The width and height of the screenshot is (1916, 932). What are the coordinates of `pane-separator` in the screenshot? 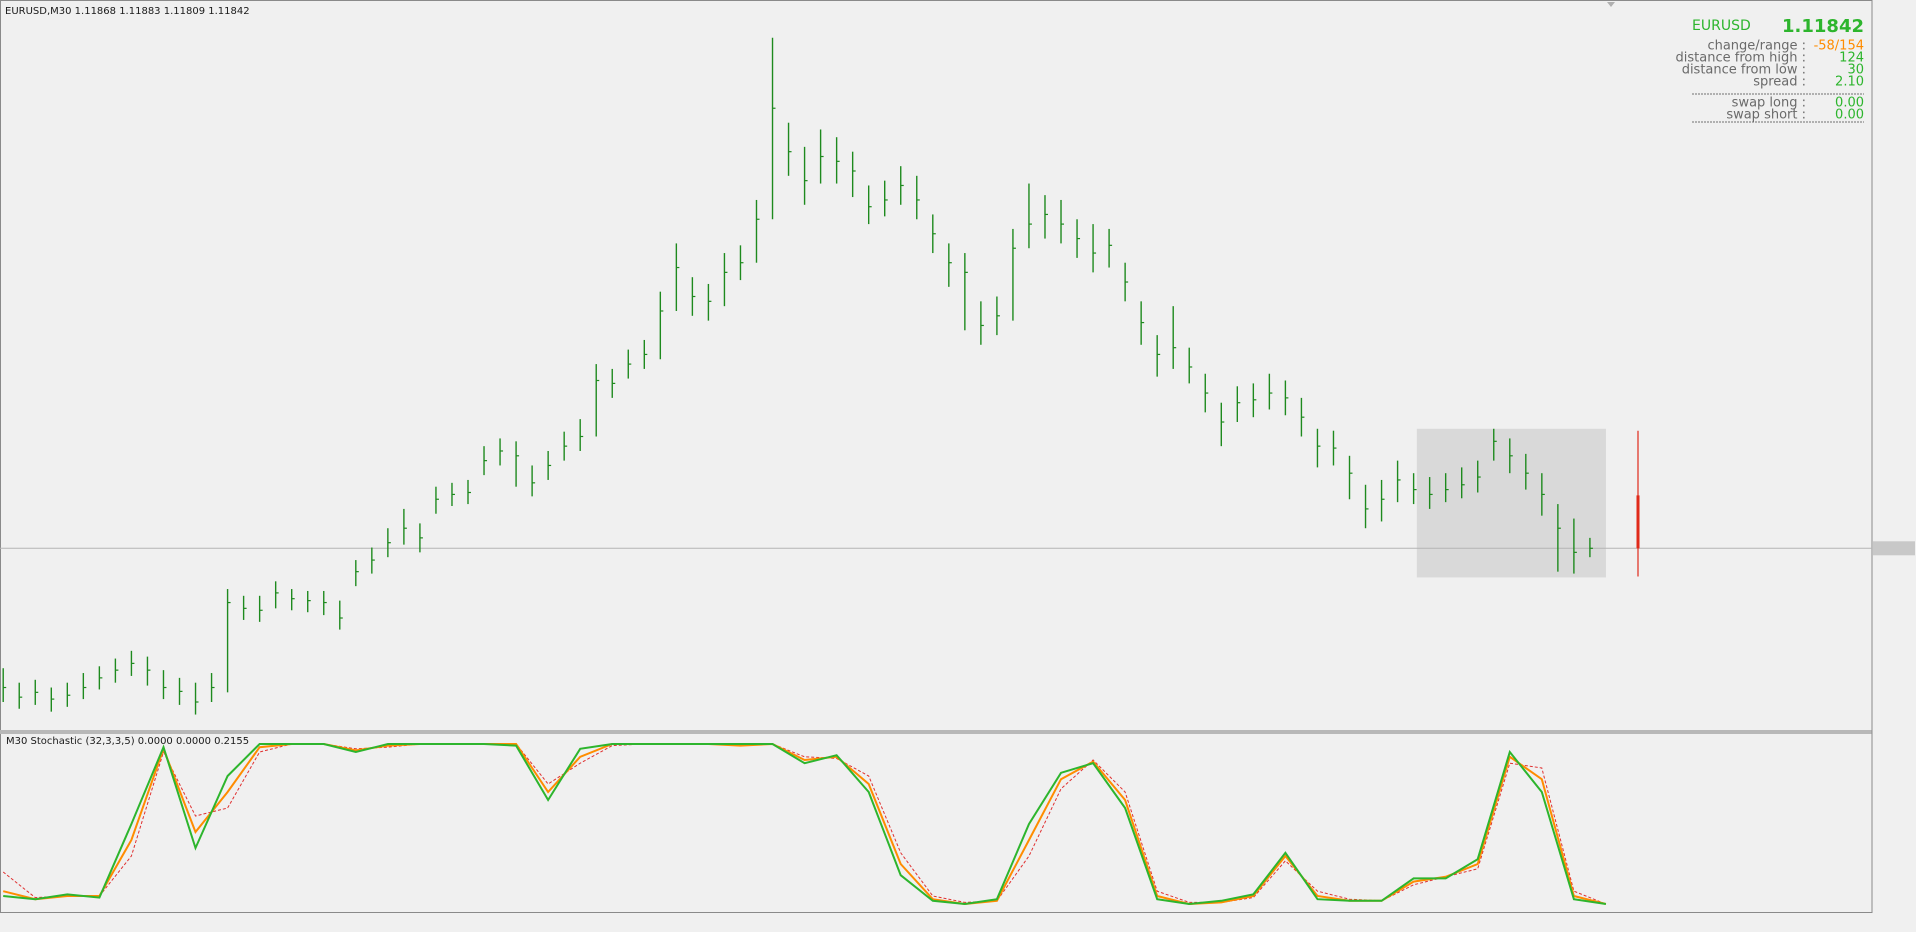 It's located at (936, 732).